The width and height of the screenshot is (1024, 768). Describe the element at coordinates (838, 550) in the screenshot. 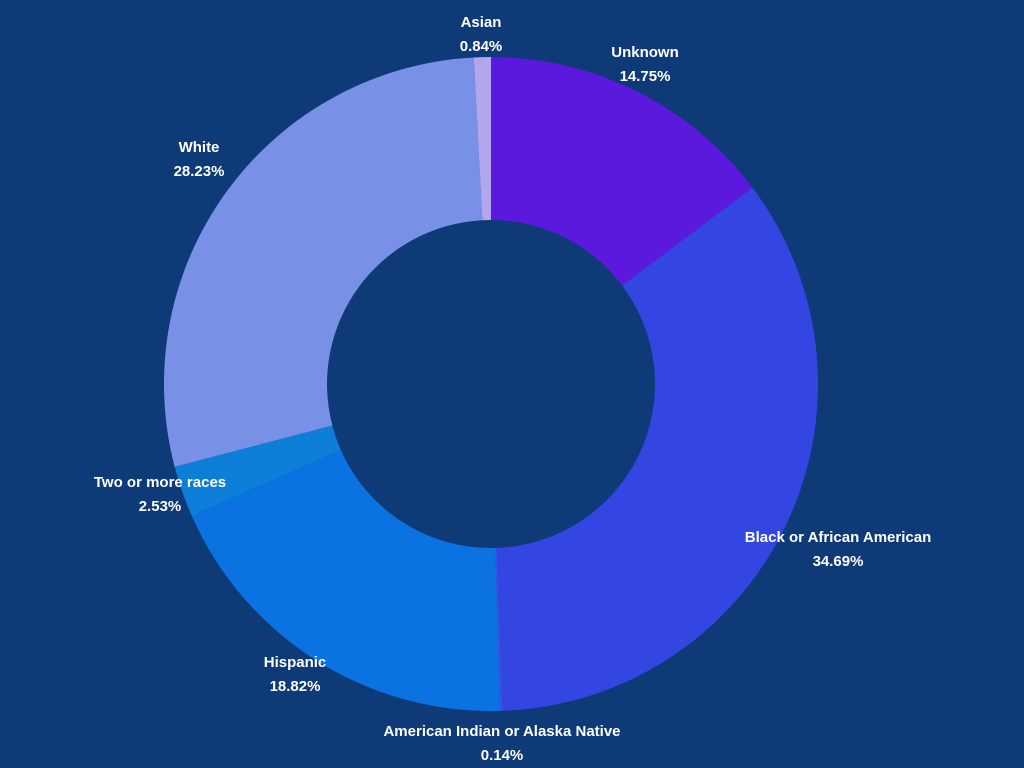

I see `slice-label: Black or African American 34.69%` at that location.